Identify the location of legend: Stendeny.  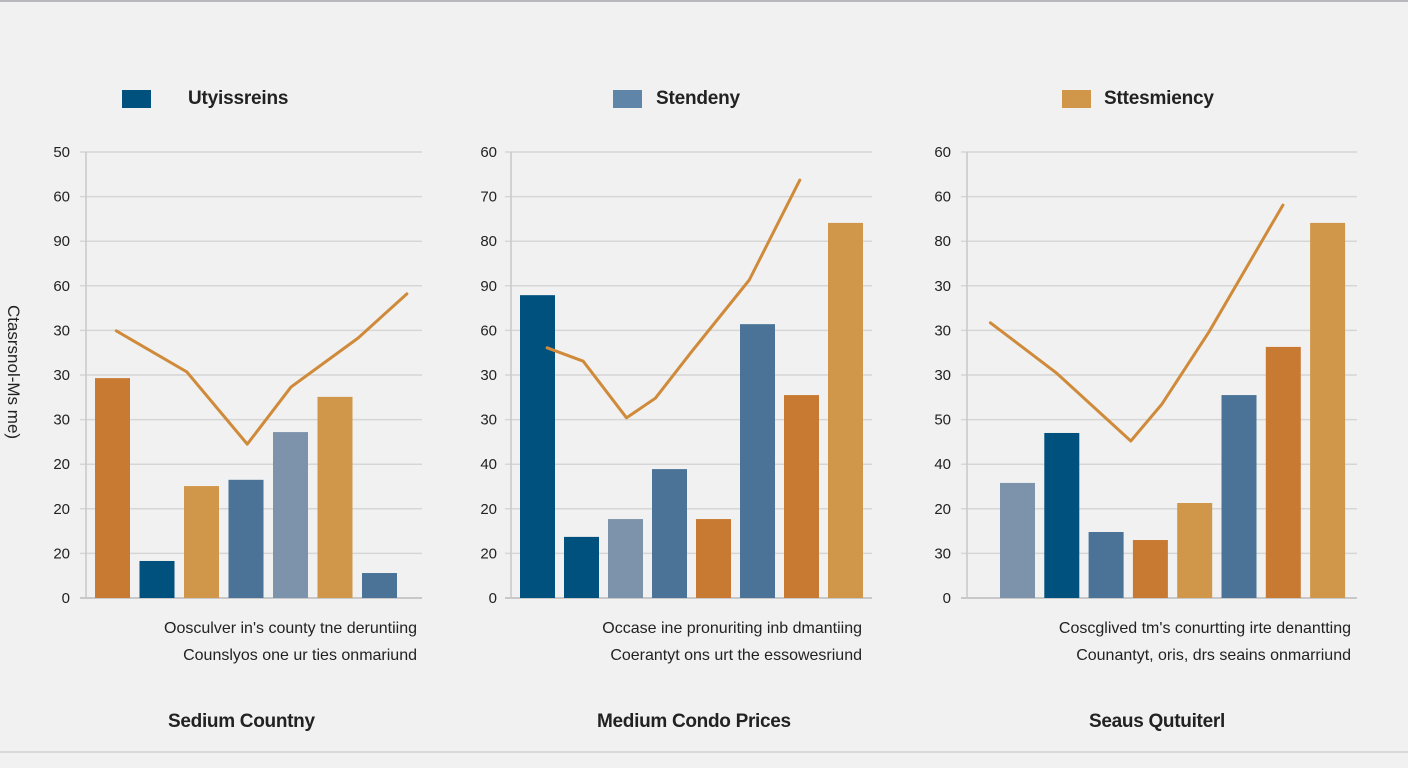
(676, 99).